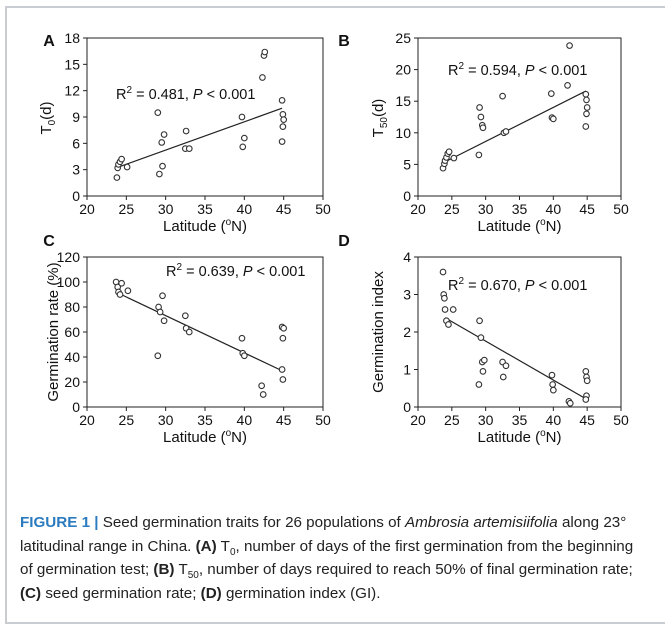 This screenshot has height=629, width=670. What do you see at coordinates (183, 569) in the screenshot?
I see `t50-symbol: T` at bounding box center [183, 569].